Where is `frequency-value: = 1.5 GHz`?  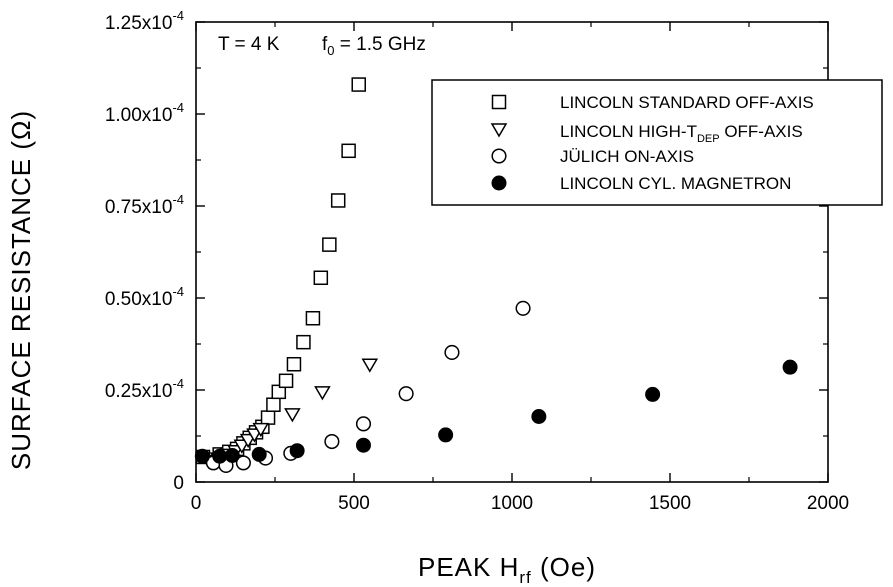
frequency-value: = 1.5 GHz is located at coordinates (380, 44).